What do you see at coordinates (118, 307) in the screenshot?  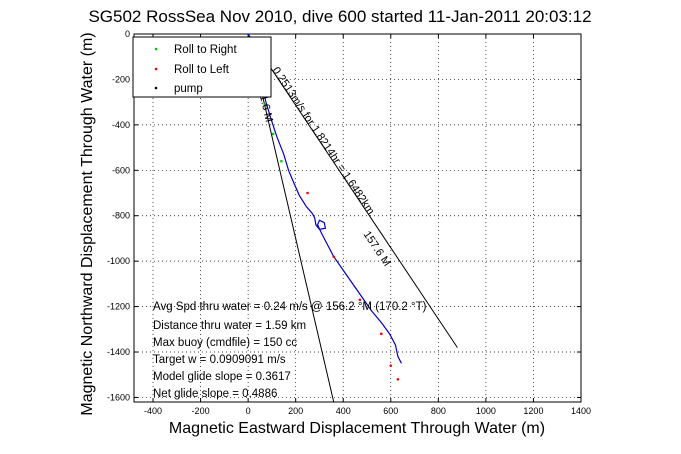 I see `y-tick-label: -1200` at bounding box center [118, 307].